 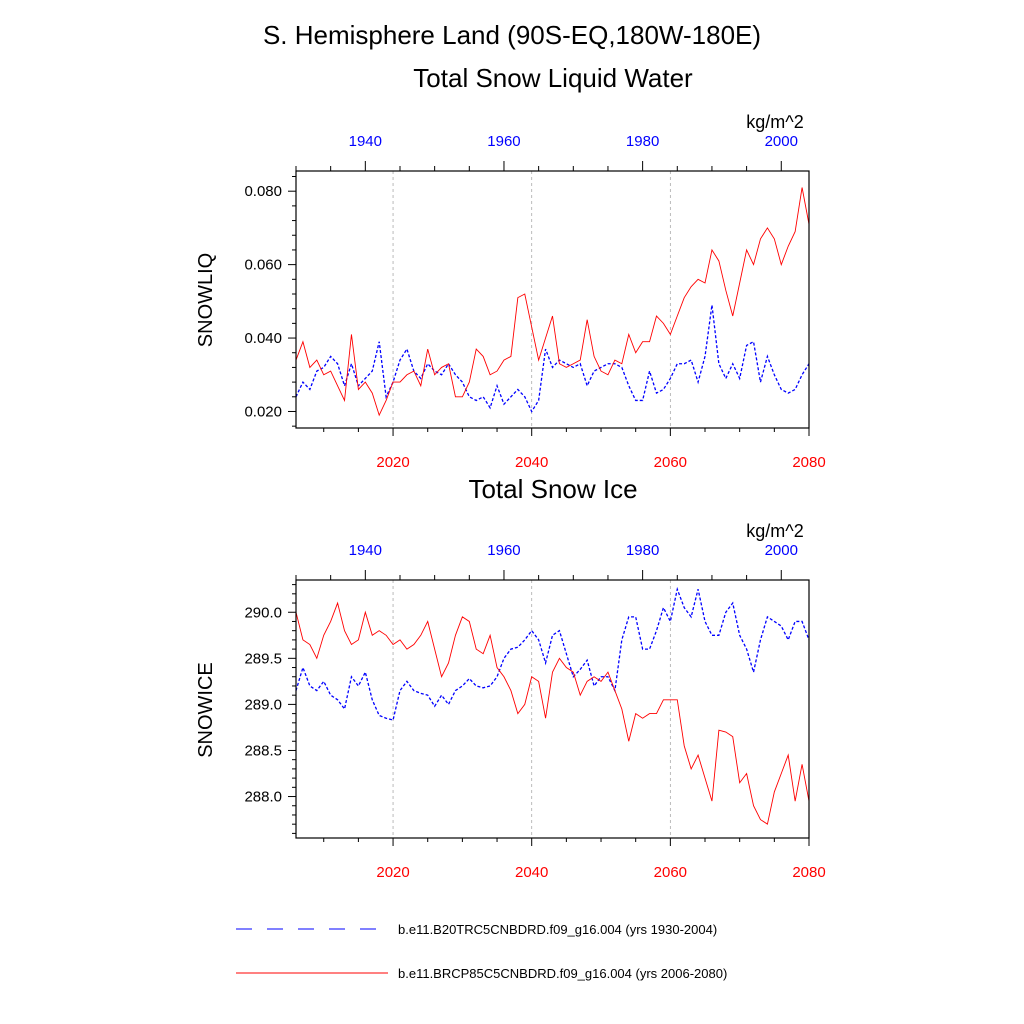 I want to click on y-tick-label: 289.5, so click(x=263, y=658).